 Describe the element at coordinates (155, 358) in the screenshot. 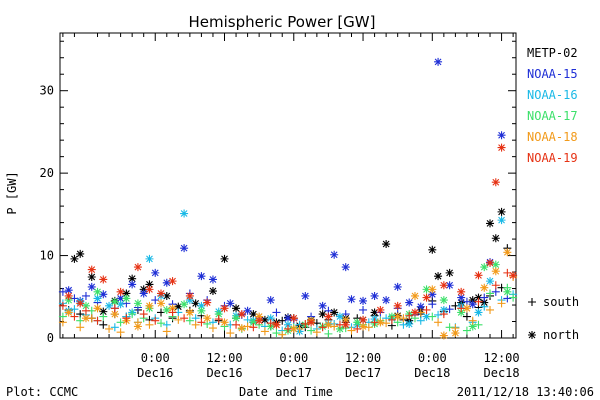

I see `x-tick-time-label: 0:00` at that location.